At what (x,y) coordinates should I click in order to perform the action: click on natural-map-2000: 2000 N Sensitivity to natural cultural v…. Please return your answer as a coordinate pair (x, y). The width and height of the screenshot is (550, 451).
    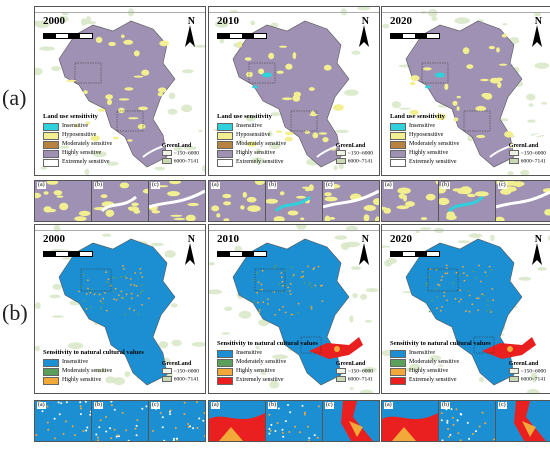
    Looking at the image, I should click on (120, 309).